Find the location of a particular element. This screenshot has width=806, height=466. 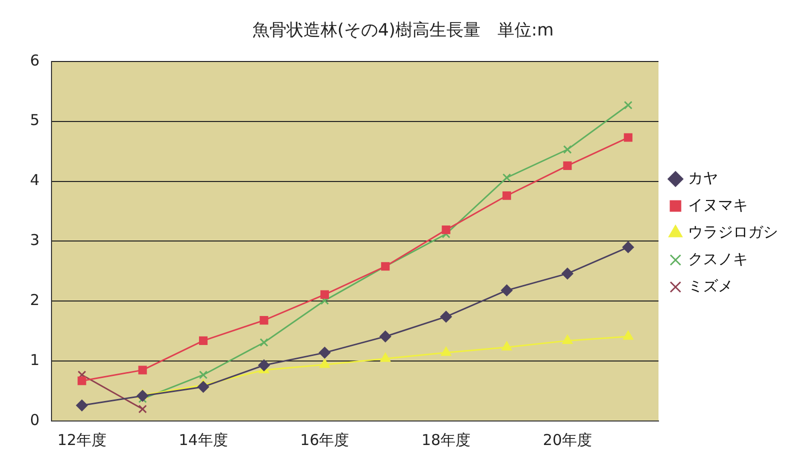

x-tick-label: 12年度 is located at coordinates (81, 439).